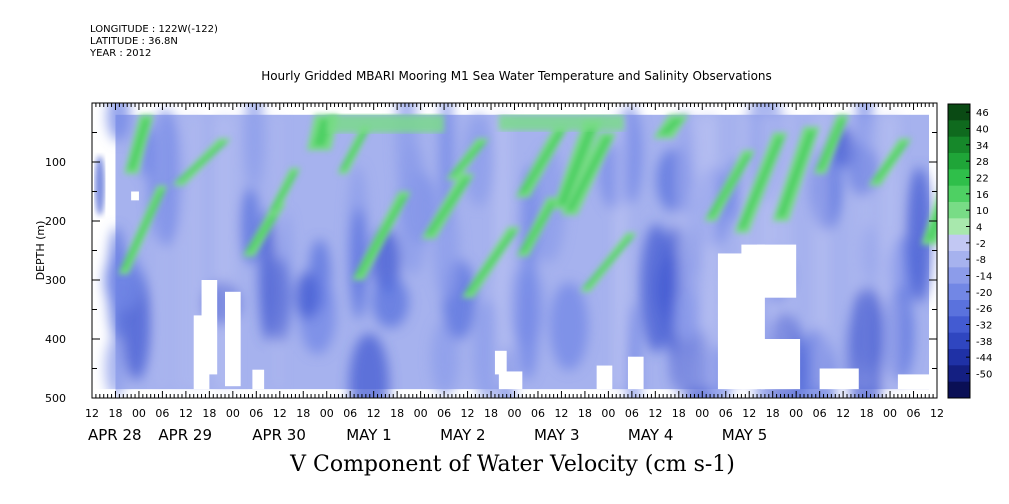 The height and width of the screenshot is (504, 1009). What do you see at coordinates (982, 179) in the screenshot?
I see `colorbar-label: 22` at bounding box center [982, 179].